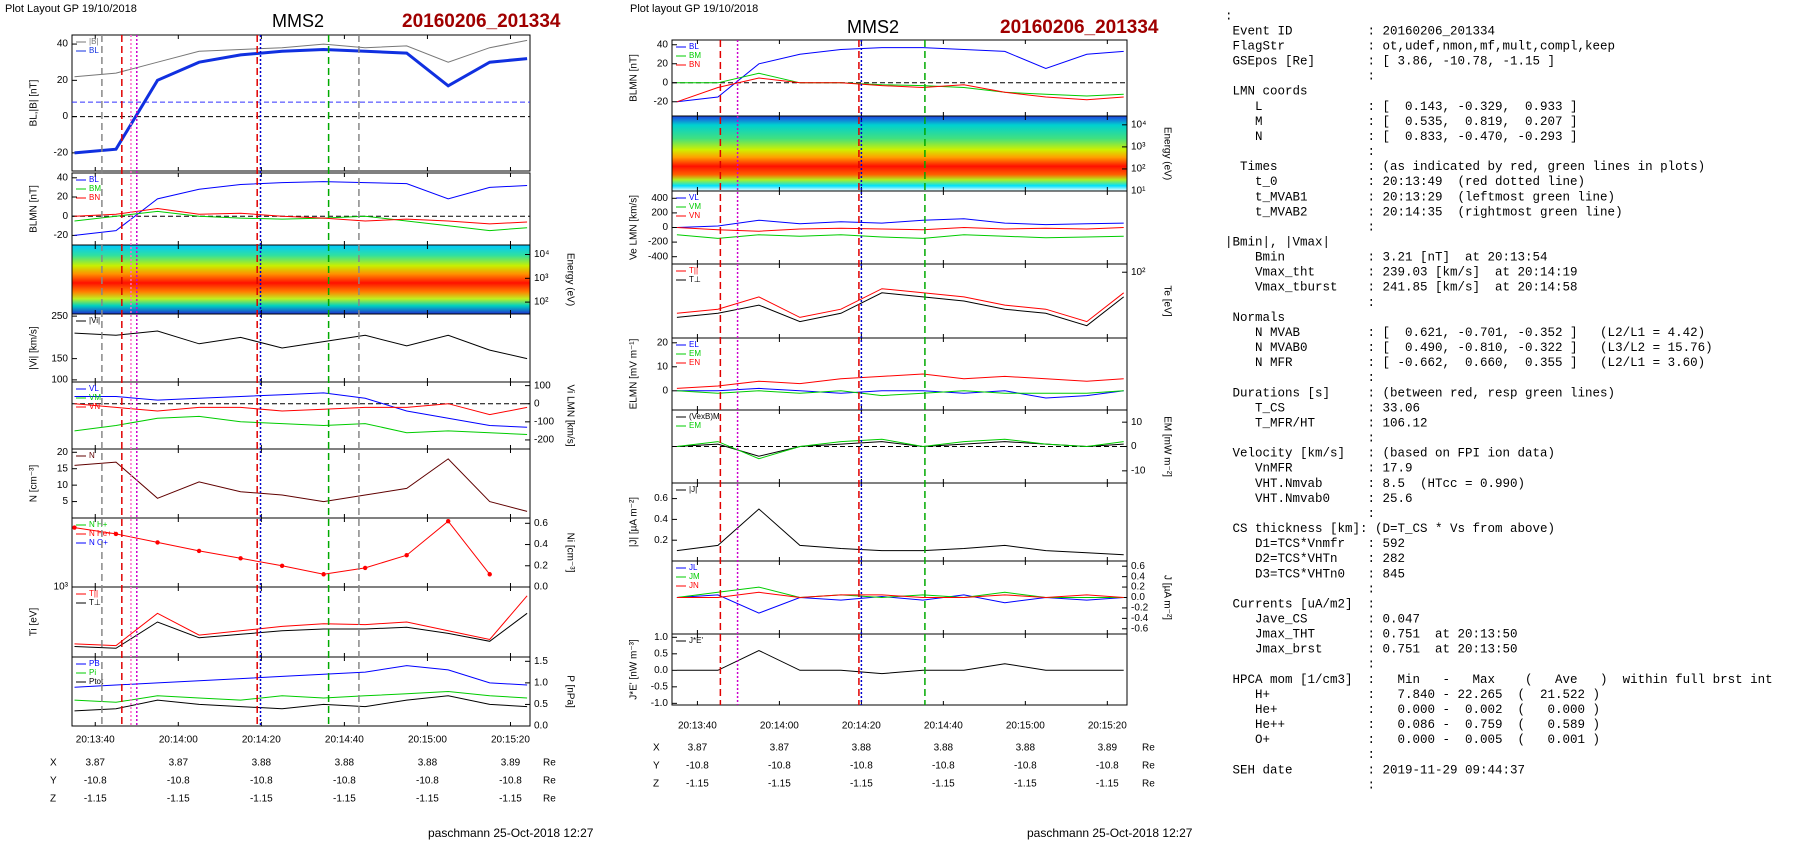 The image size is (1804, 846). Describe the element at coordinates (541, 302) in the screenshot. I see `y-tick-label: 10²` at that location.